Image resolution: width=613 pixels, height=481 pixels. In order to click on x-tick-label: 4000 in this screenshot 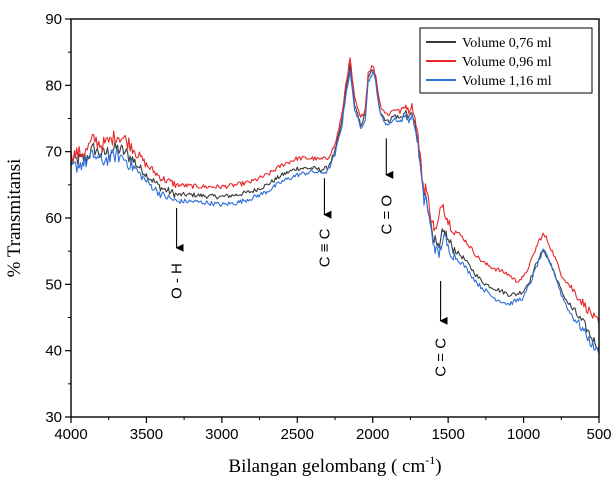, I will do `click(70, 434)`.